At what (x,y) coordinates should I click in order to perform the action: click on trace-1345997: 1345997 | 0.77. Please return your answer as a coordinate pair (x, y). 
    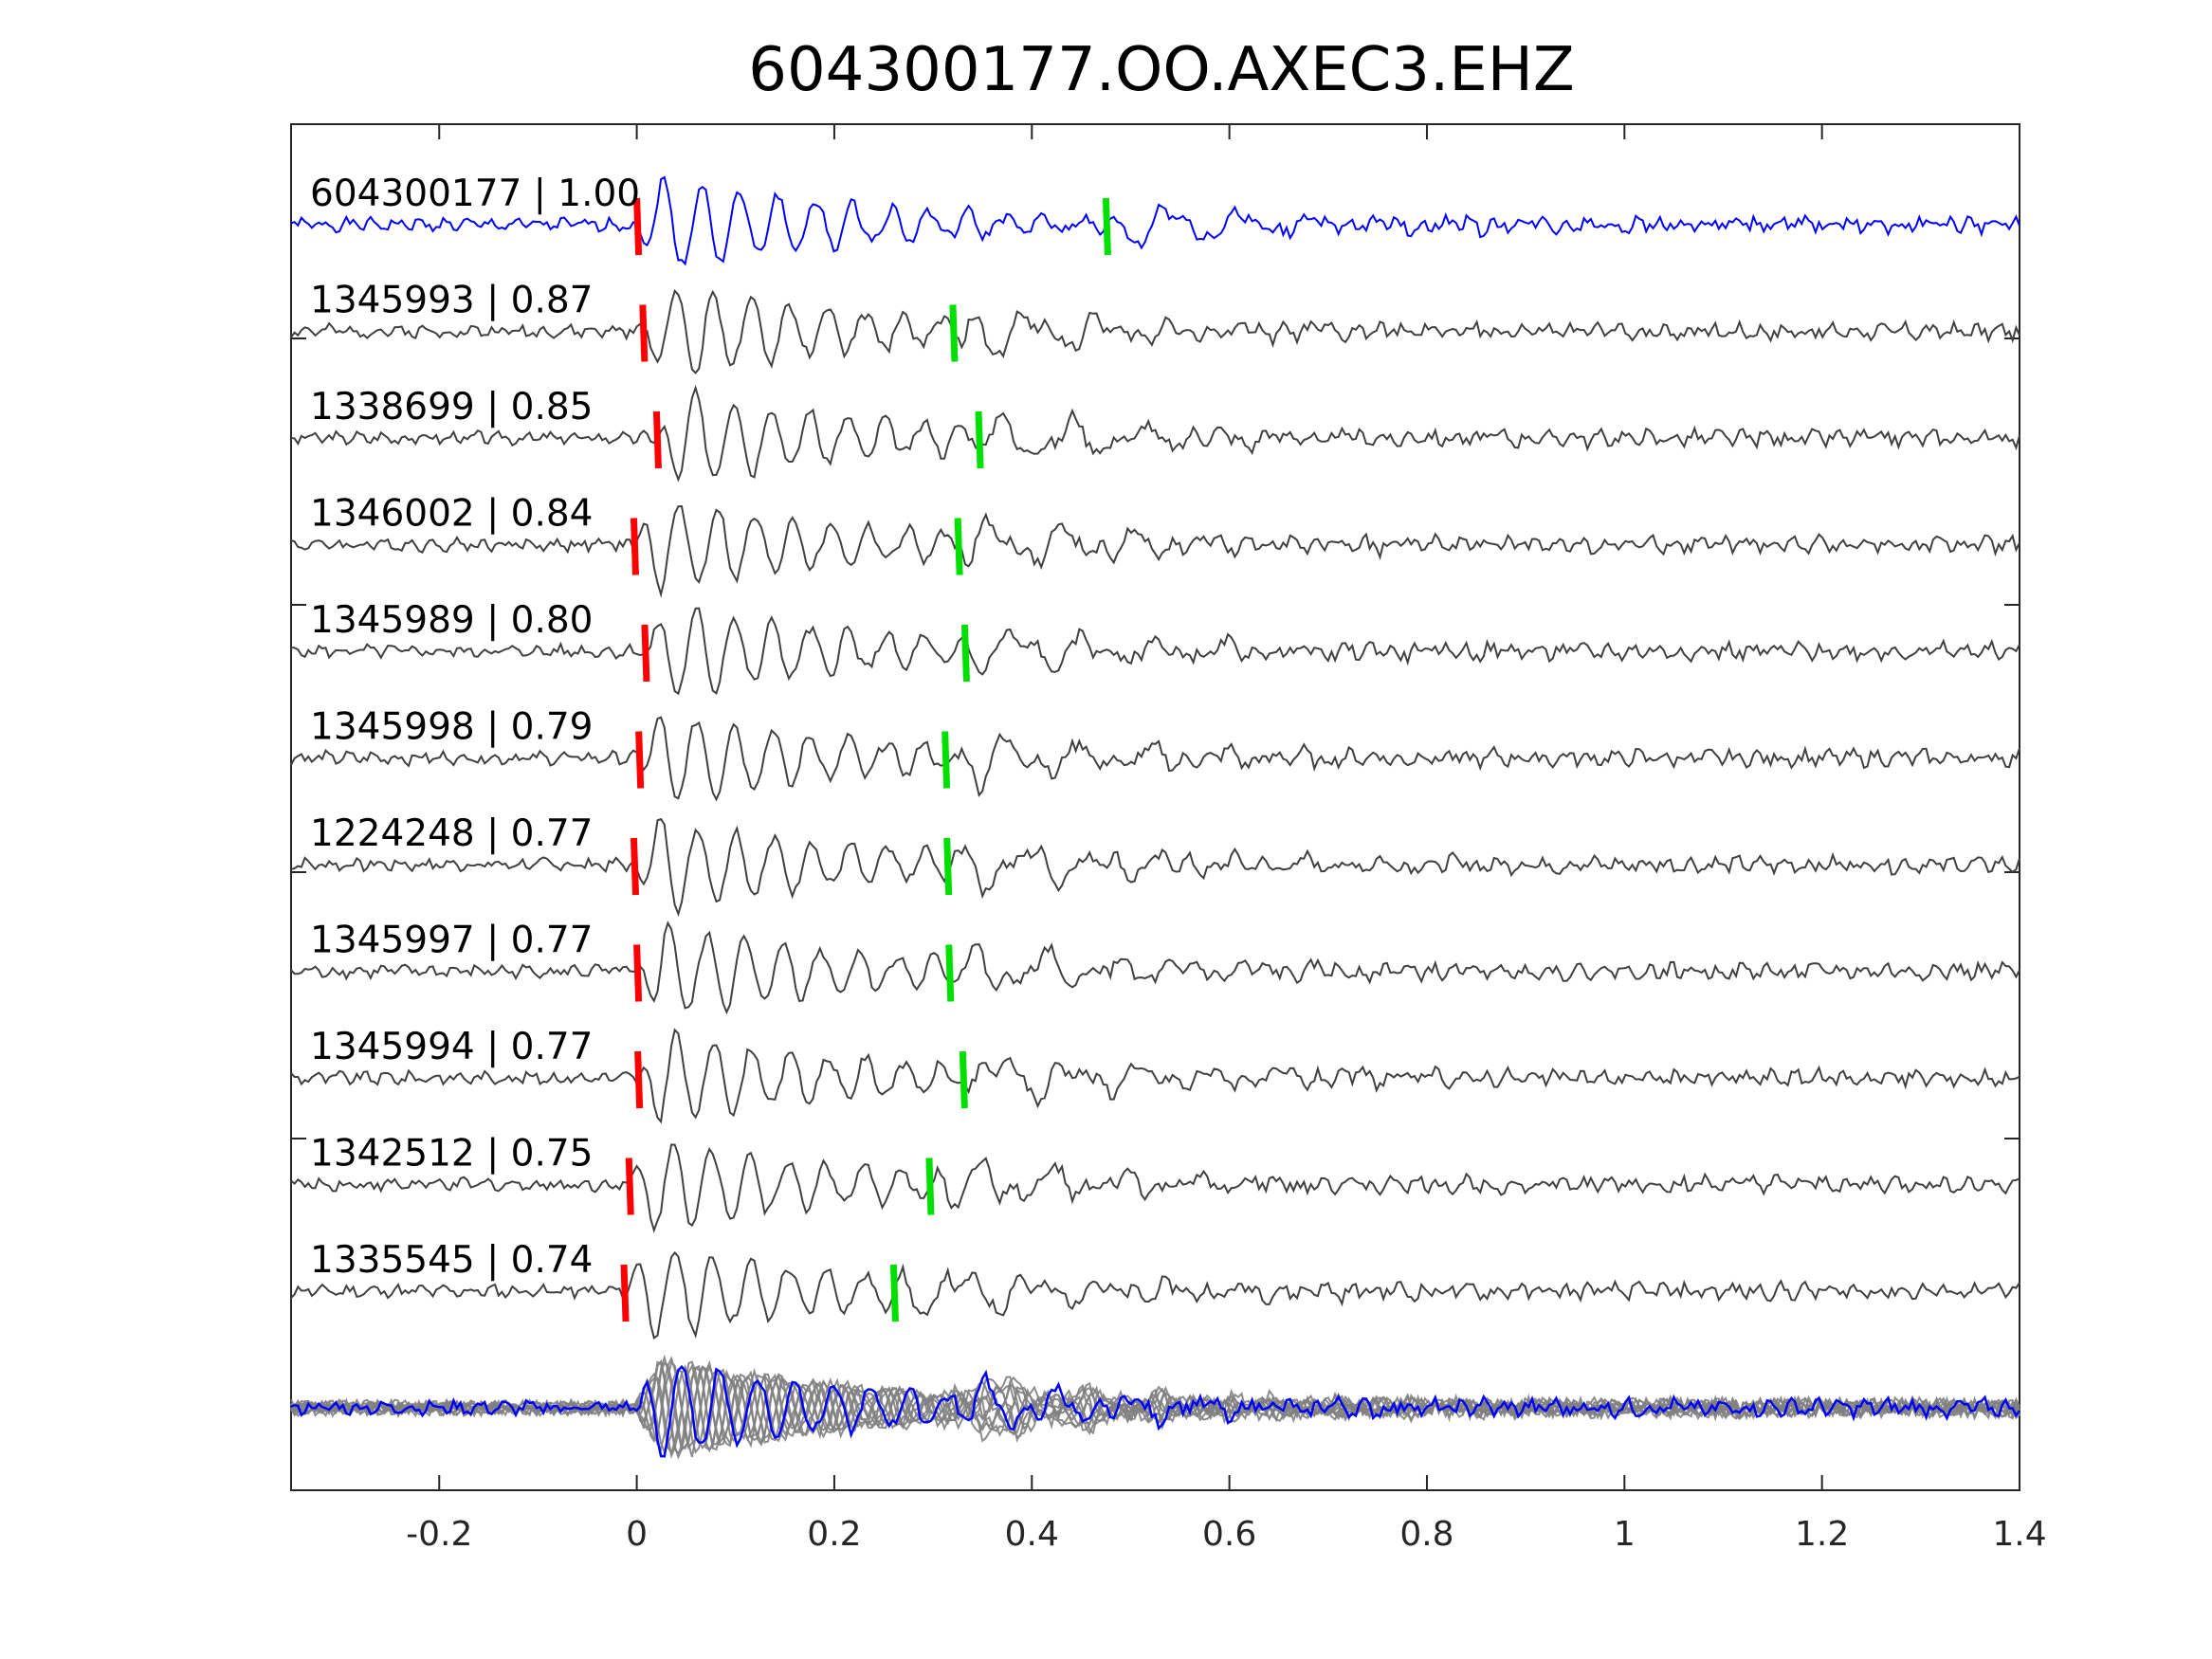
    Looking at the image, I should click on (1155, 967).